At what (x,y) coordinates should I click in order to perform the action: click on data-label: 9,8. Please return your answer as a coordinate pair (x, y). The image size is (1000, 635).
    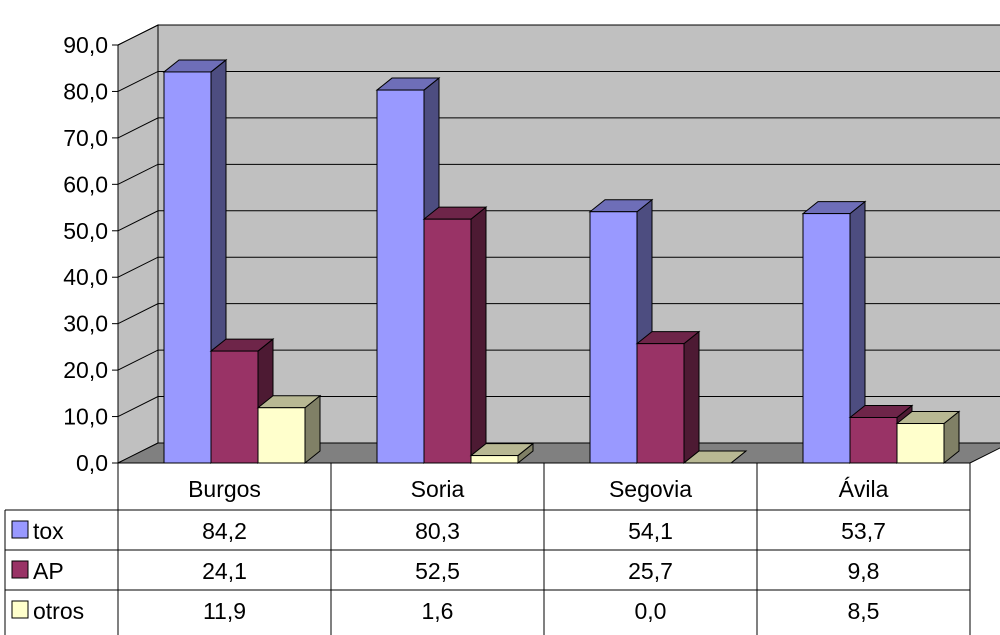
    Looking at the image, I should click on (864, 571).